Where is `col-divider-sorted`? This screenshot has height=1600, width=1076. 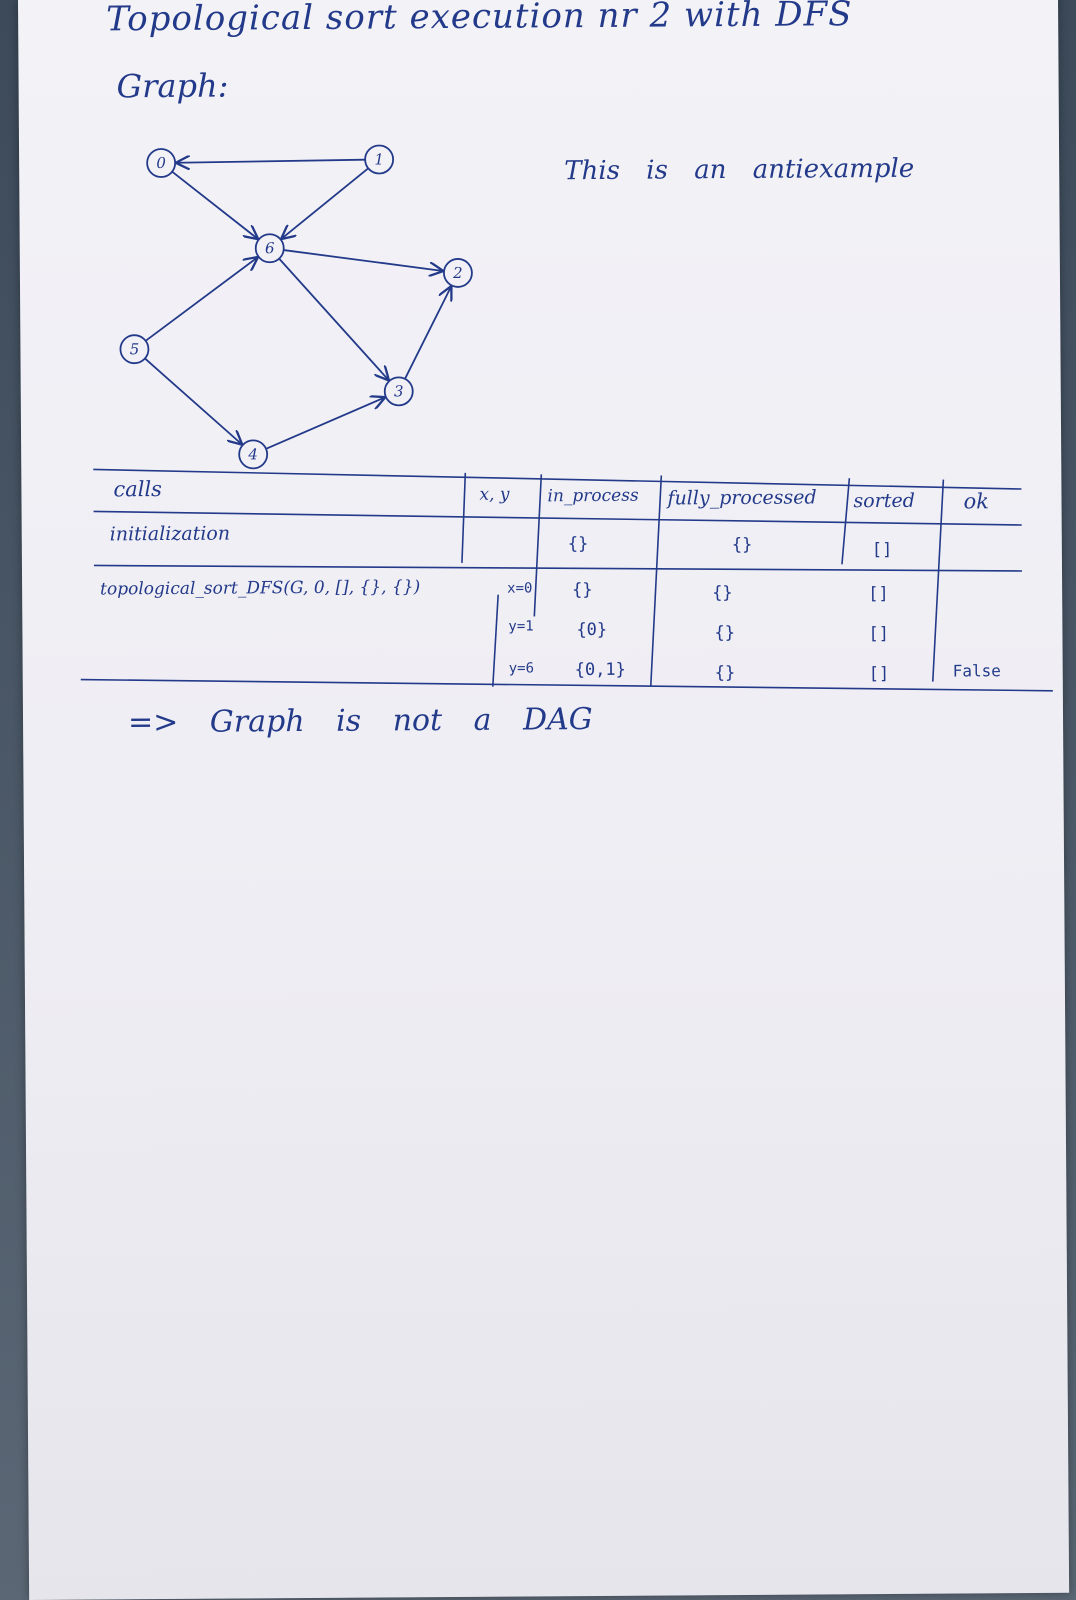
col-divider-sorted is located at coordinates (846, 521).